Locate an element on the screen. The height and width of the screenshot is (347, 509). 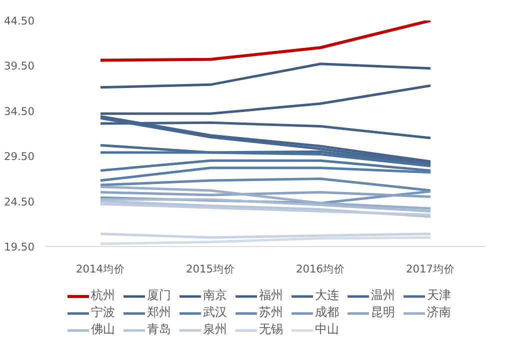
legend-label: 无锡 is located at coordinates (271, 329).